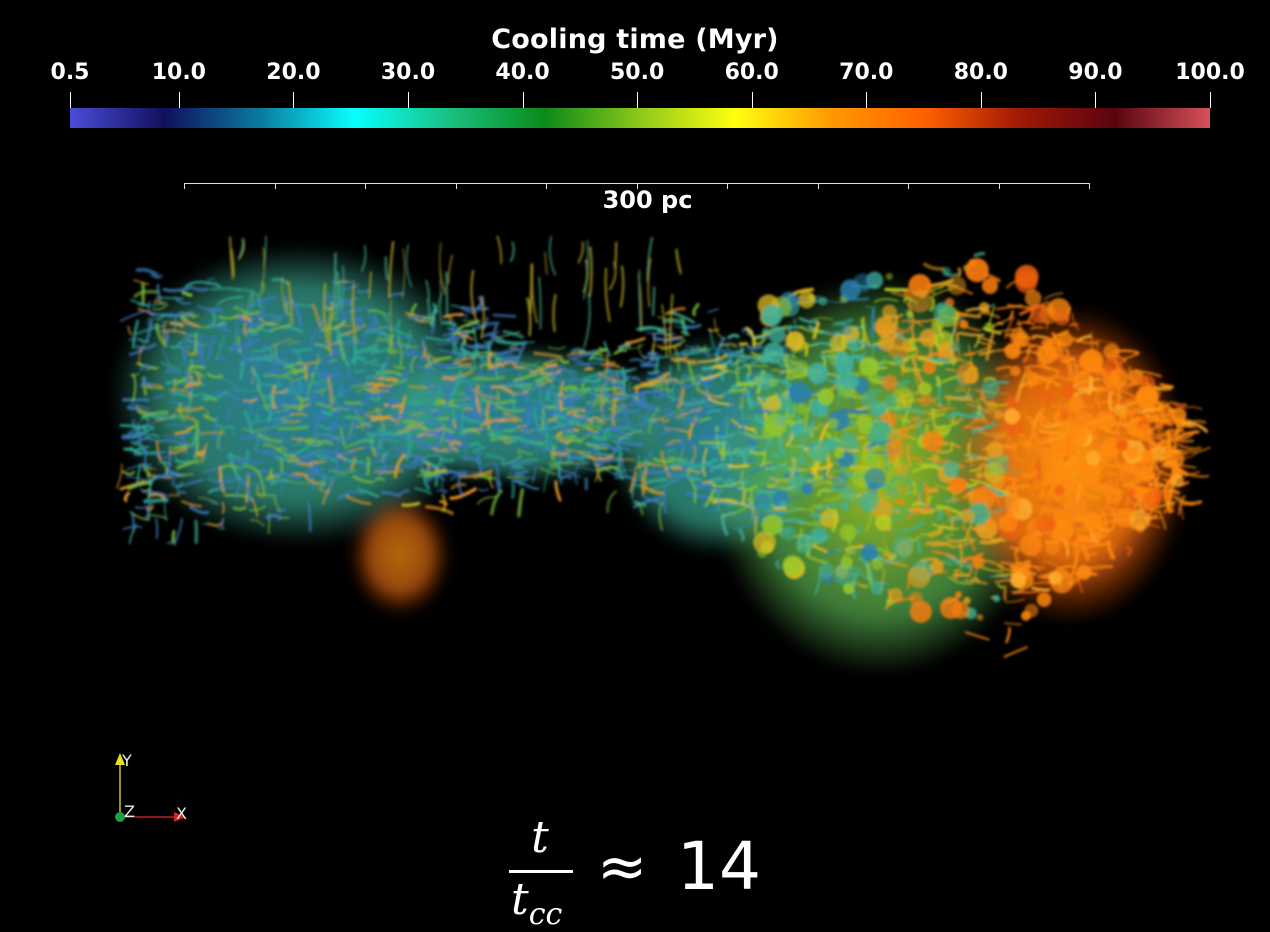 Image resolution: width=1270 pixels, height=932 pixels. Describe the element at coordinates (541, 871) in the screenshot. I see `fraction-bar` at that location.